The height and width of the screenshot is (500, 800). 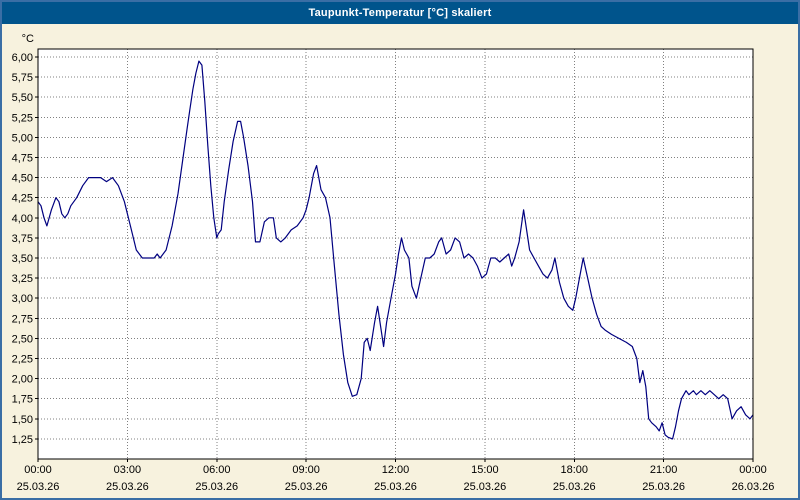 What do you see at coordinates (22, 339) in the screenshot?
I see `y-tick-label: 2,50` at bounding box center [22, 339].